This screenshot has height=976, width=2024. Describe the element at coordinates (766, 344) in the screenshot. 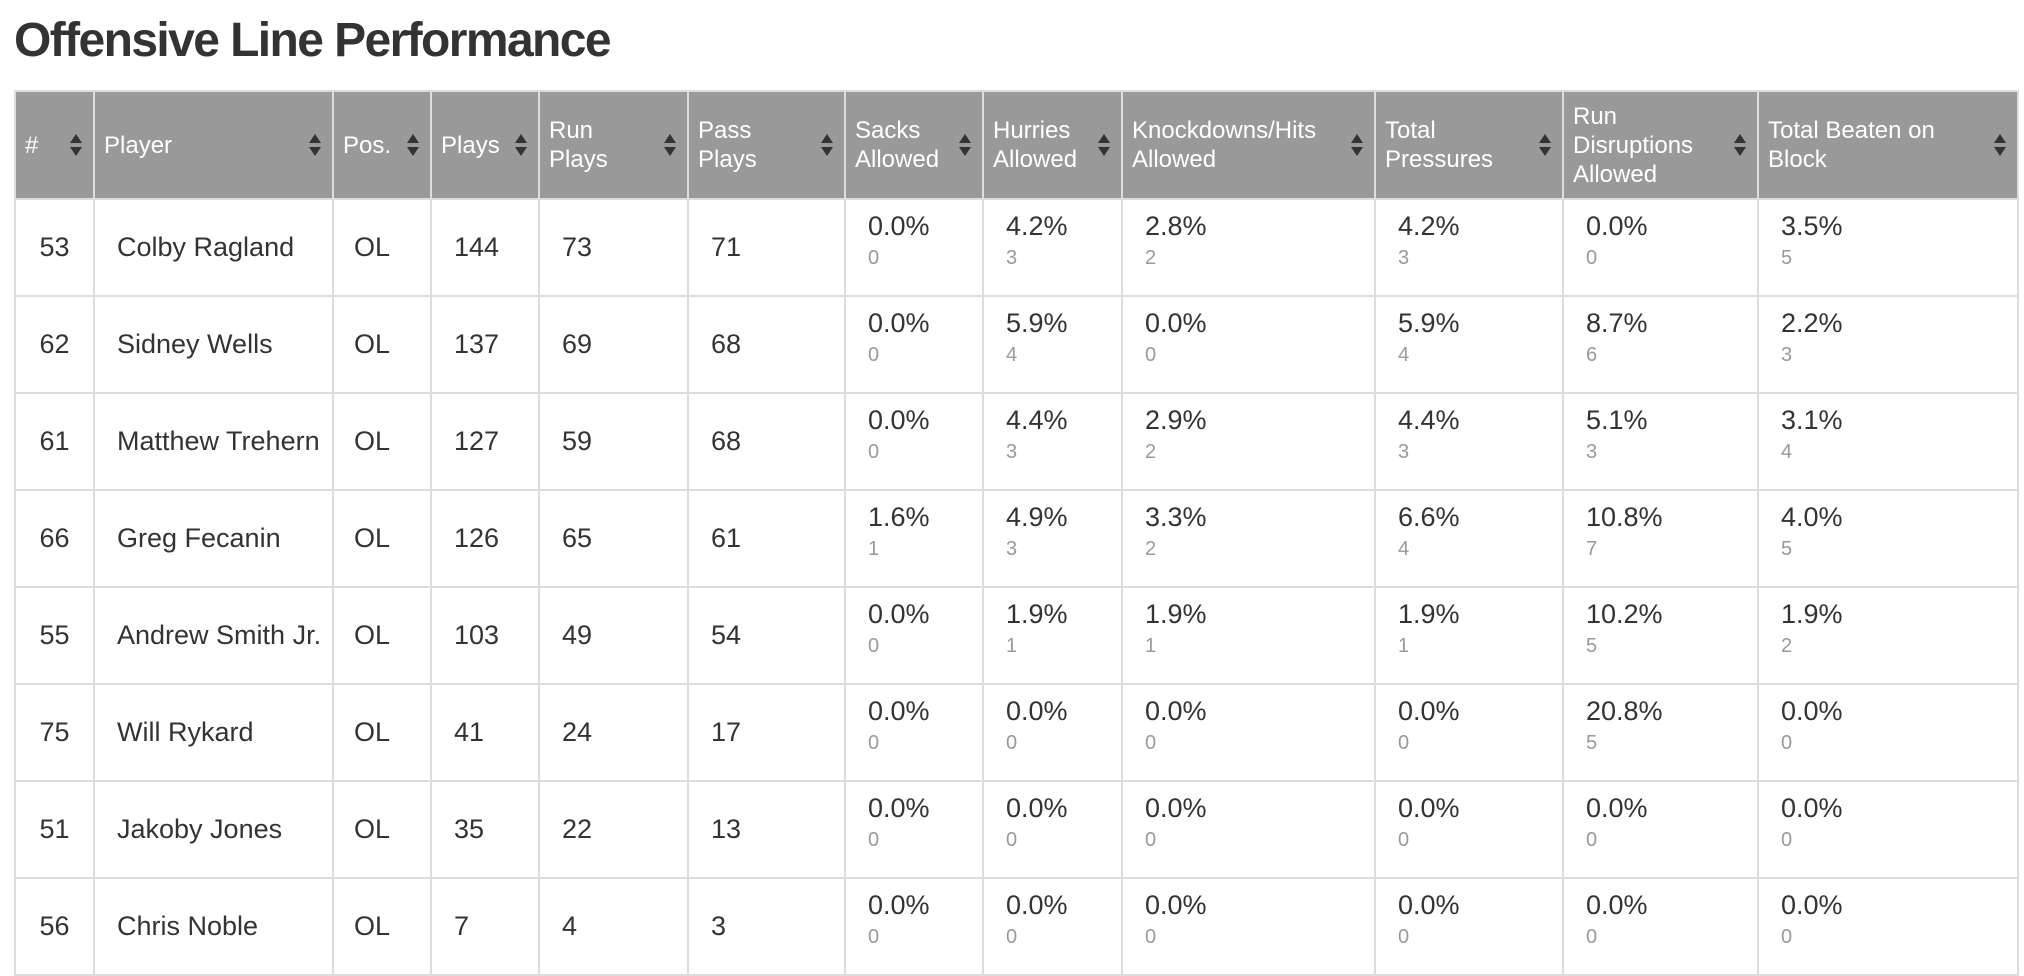

I see `pass-plays-cell: 68` at that location.